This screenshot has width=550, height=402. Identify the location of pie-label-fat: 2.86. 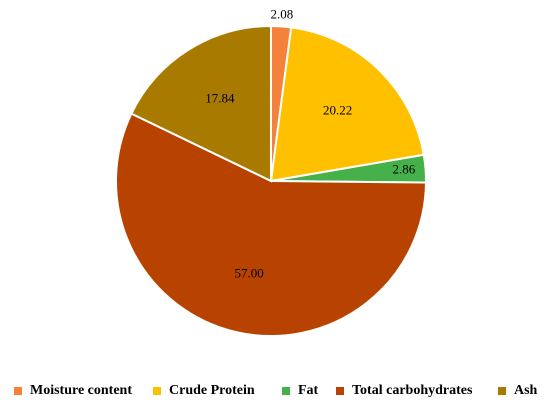
(404, 168).